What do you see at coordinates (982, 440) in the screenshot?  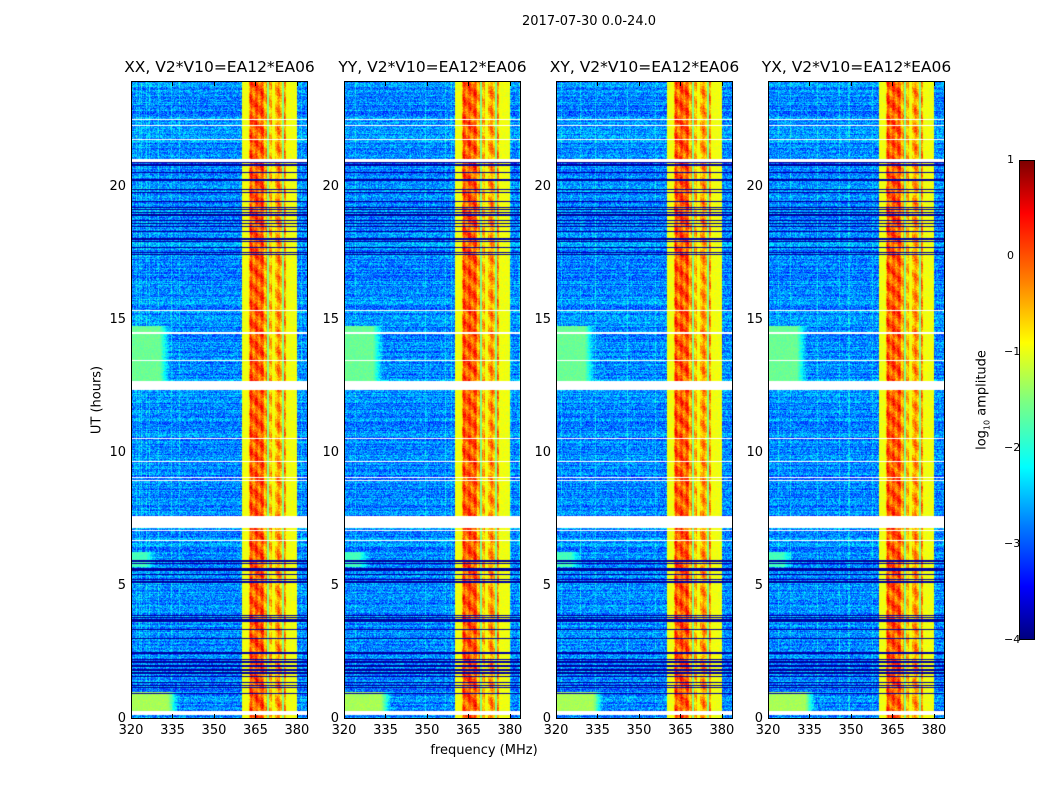 I see `colorbar-label-log: log` at bounding box center [982, 440].